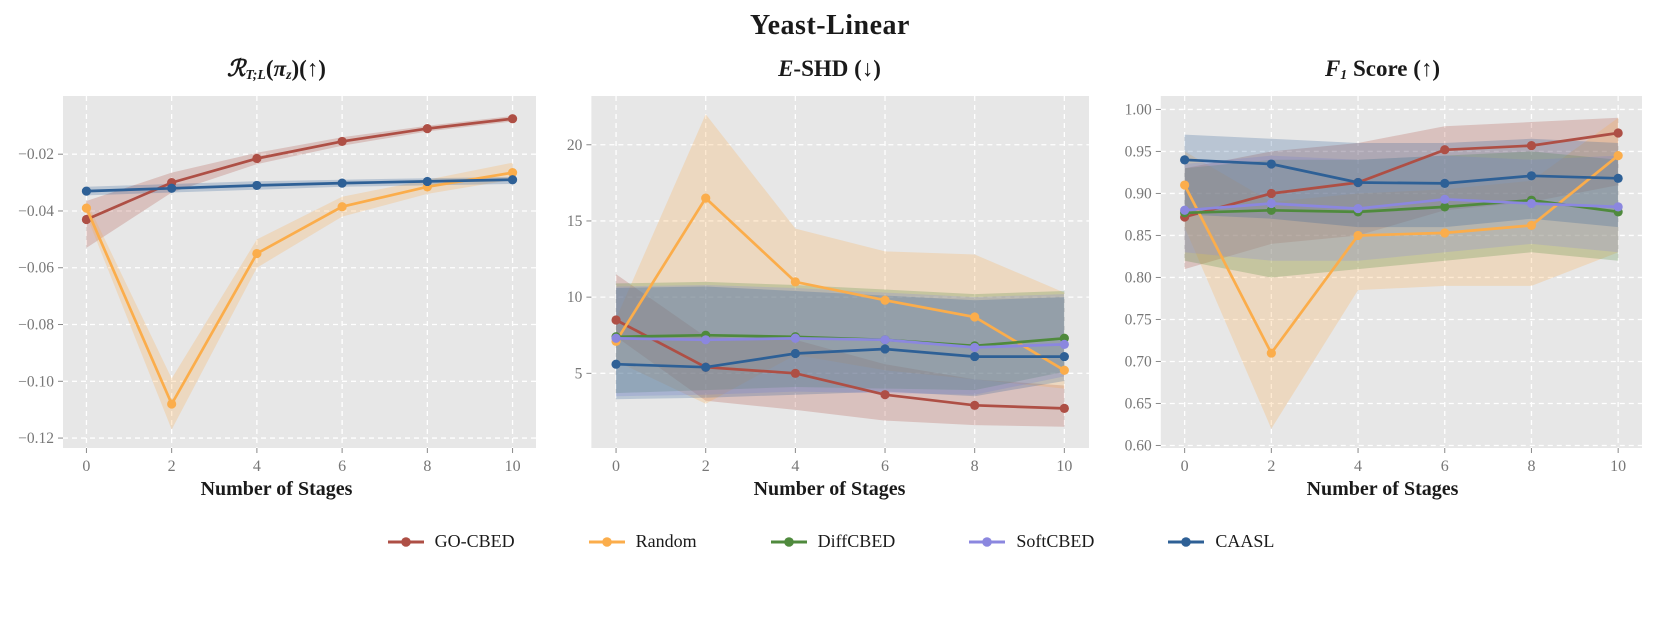  I want to click on legend-item-label: GO-CBED, so click(474, 541).